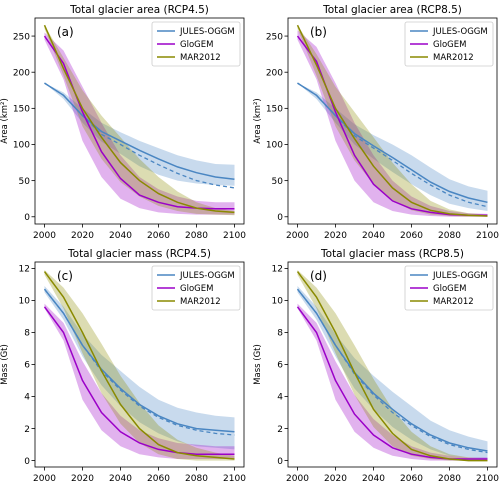 The image size is (500, 492). What do you see at coordinates (392, 254) in the screenshot?
I see `panel-title: Total glacier mass (RCP8.5)` at bounding box center [392, 254].